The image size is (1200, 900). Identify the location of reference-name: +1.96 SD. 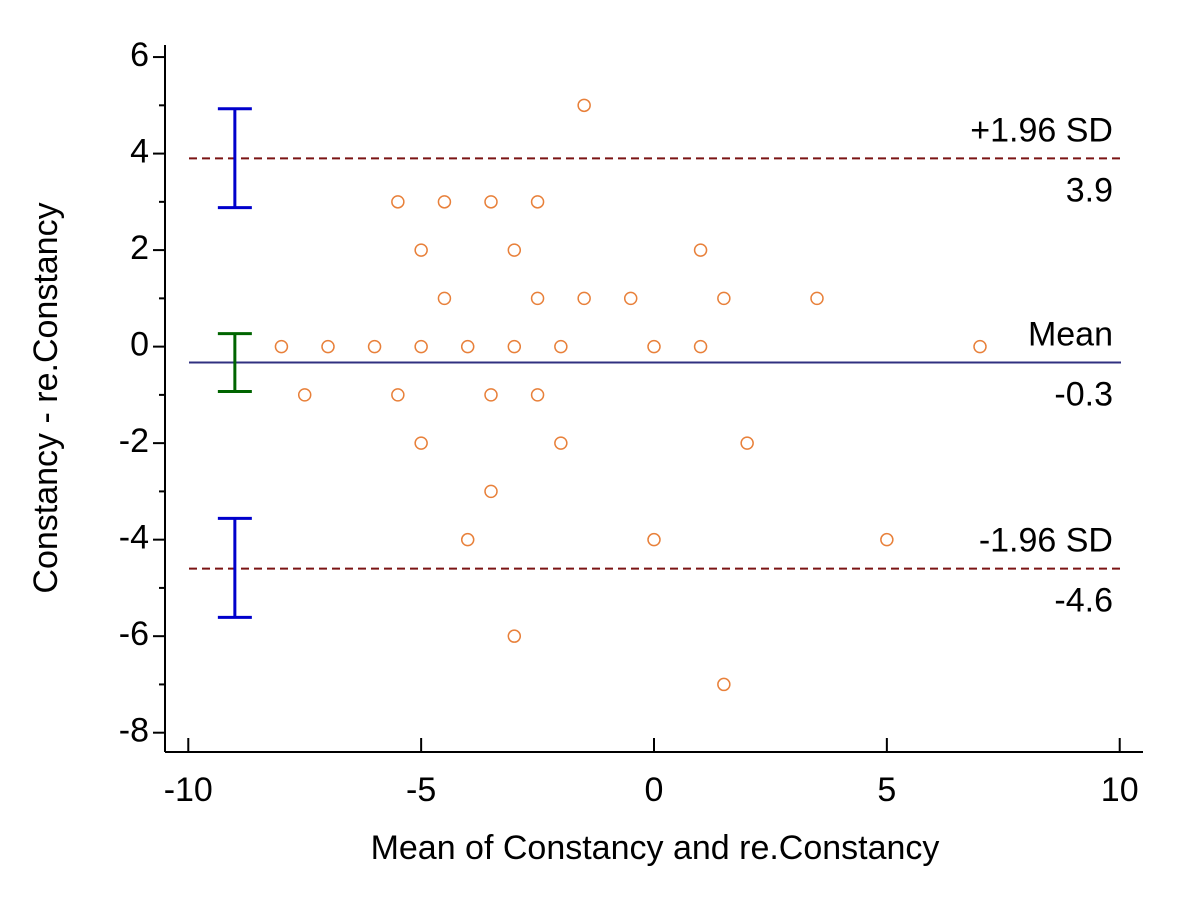
(1041, 130).